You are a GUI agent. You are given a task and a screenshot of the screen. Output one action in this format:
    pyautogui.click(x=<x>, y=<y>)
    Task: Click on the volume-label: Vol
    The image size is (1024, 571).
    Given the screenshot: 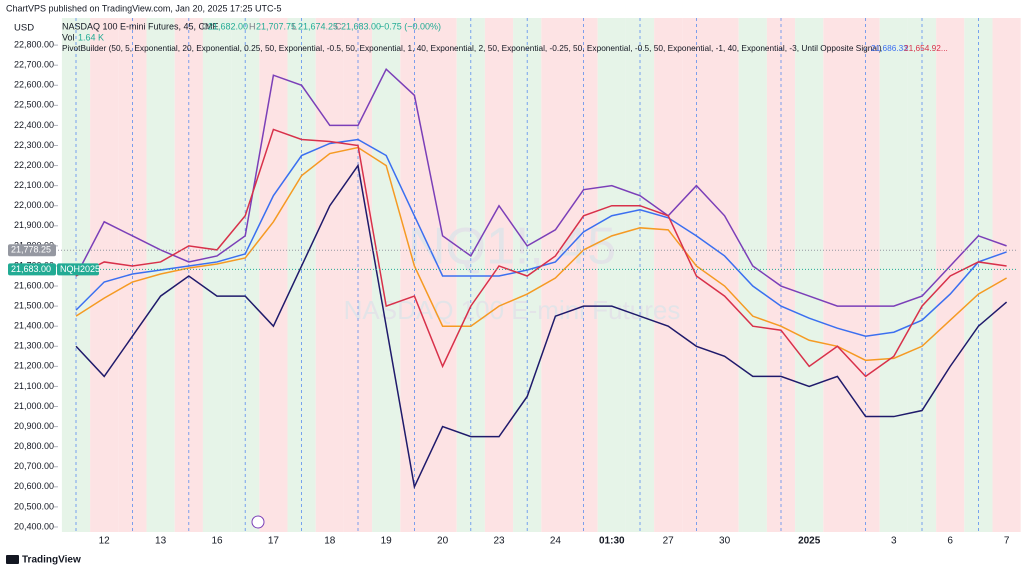 What is the action you would take?
    pyautogui.click(x=68, y=37)
    